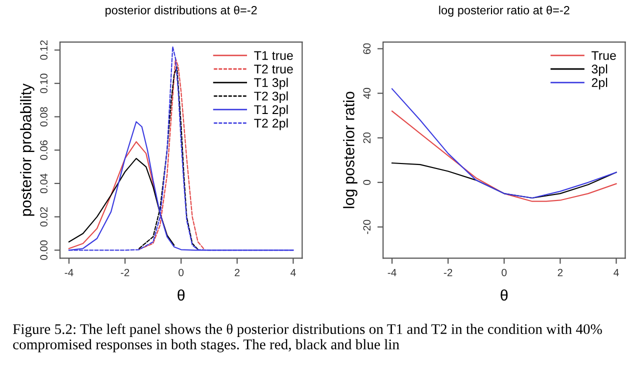  What do you see at coordinates (27, 149) in the screenshot?
I see `y-axis-title: posterior probability` at bounding box center [27, 149].